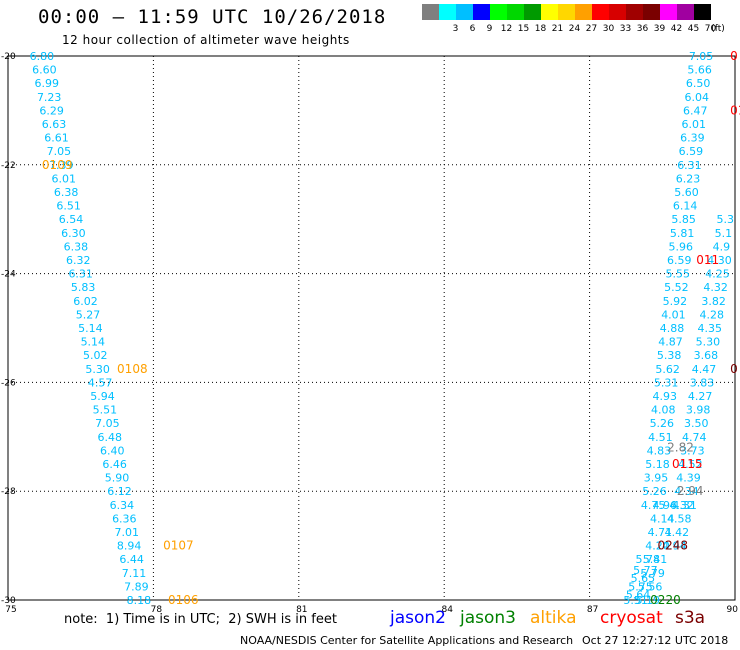 The width and height of the screenshot is (740, 650). Describe the element at coordinates (112, 450) in the screenshot. I see `swh-value-label: 6.40` at that location.